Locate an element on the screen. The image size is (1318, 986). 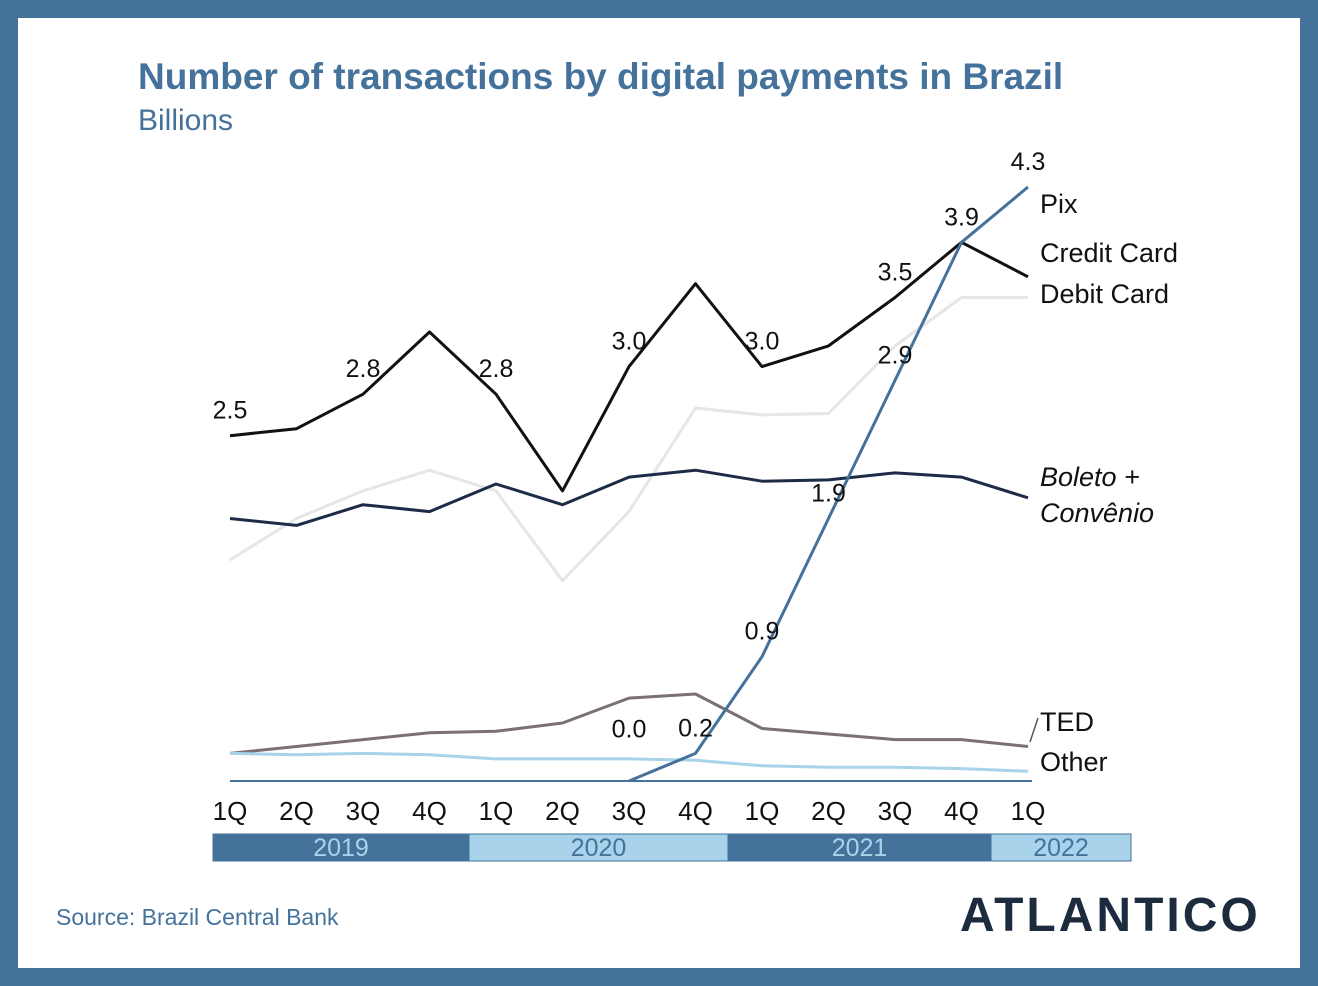
x-tick-labels: 1Q 2Q 3Q 4Q 1Q 2Q 3Q 4Q 1Q 2Q 3Q 4Q 1Q is located at coordinates (629, 811).